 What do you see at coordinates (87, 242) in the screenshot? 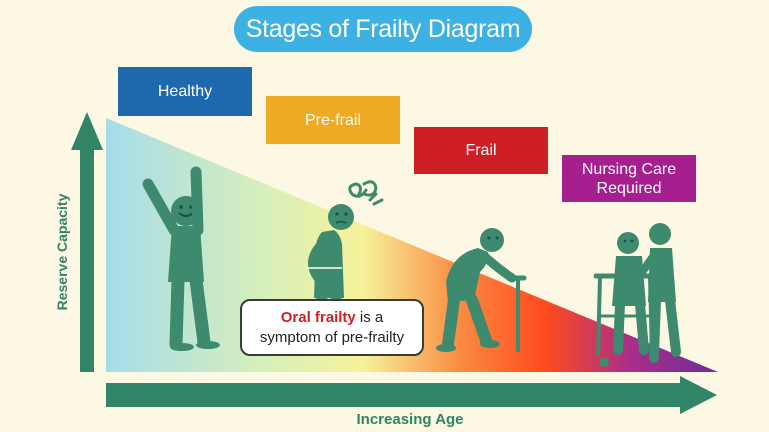
I see `y-axis-arrow` at bounding box center [87, 242].